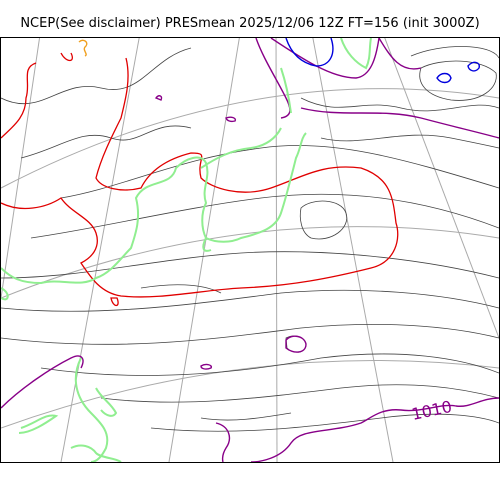 This screenshot has height=500, width=500. Describe the element at coordinates (432, 410) in the screenshot. I see `contour-label: 1010` at that location.